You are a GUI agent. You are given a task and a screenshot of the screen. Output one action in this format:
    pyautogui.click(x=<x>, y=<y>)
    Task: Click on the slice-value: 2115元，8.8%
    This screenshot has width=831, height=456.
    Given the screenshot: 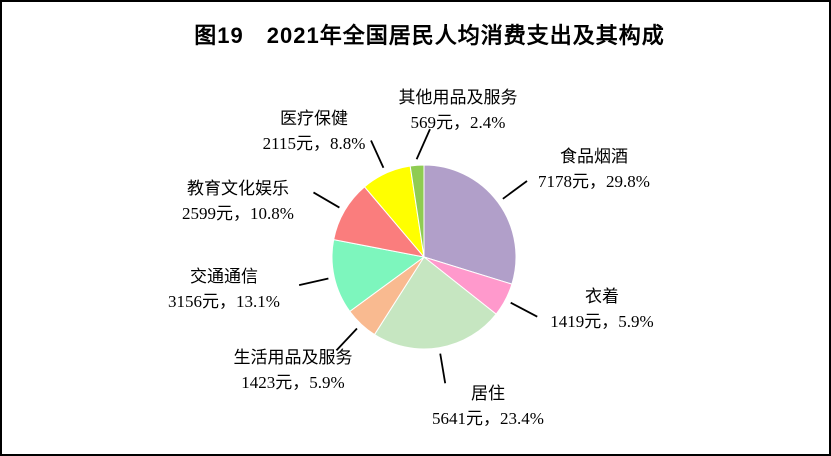 What is the action you would take?
    pyautogui.click(x=314, y=143)
    